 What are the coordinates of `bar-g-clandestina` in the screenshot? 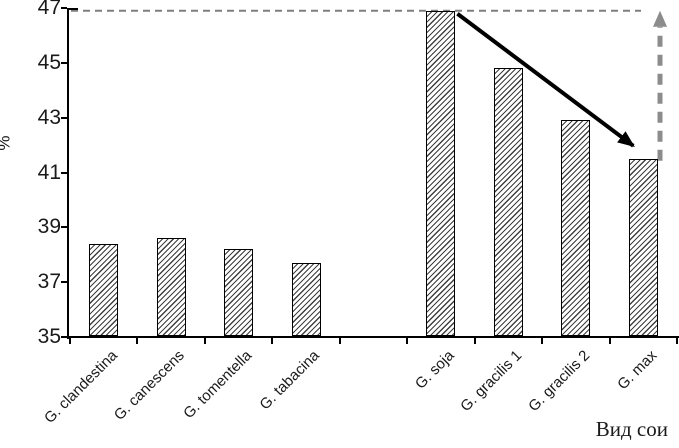 It's located at (104, 289).